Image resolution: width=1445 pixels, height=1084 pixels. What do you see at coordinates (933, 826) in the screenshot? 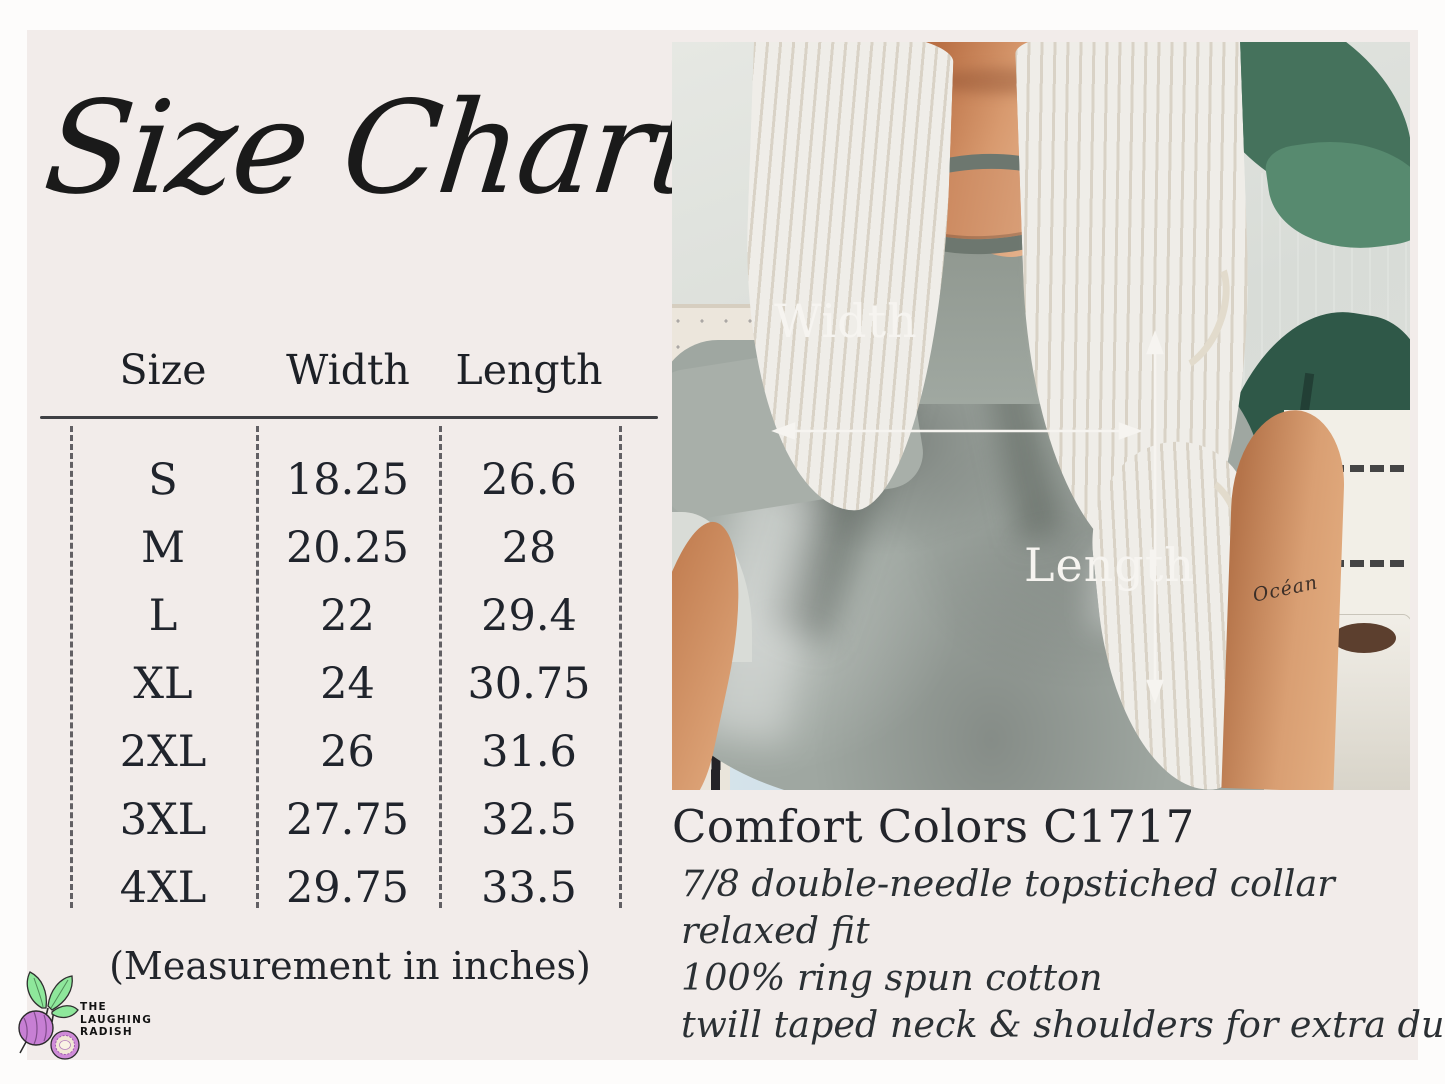
I see `product-heading: Comfort Colors C1717` at bounding box center [933, 826].